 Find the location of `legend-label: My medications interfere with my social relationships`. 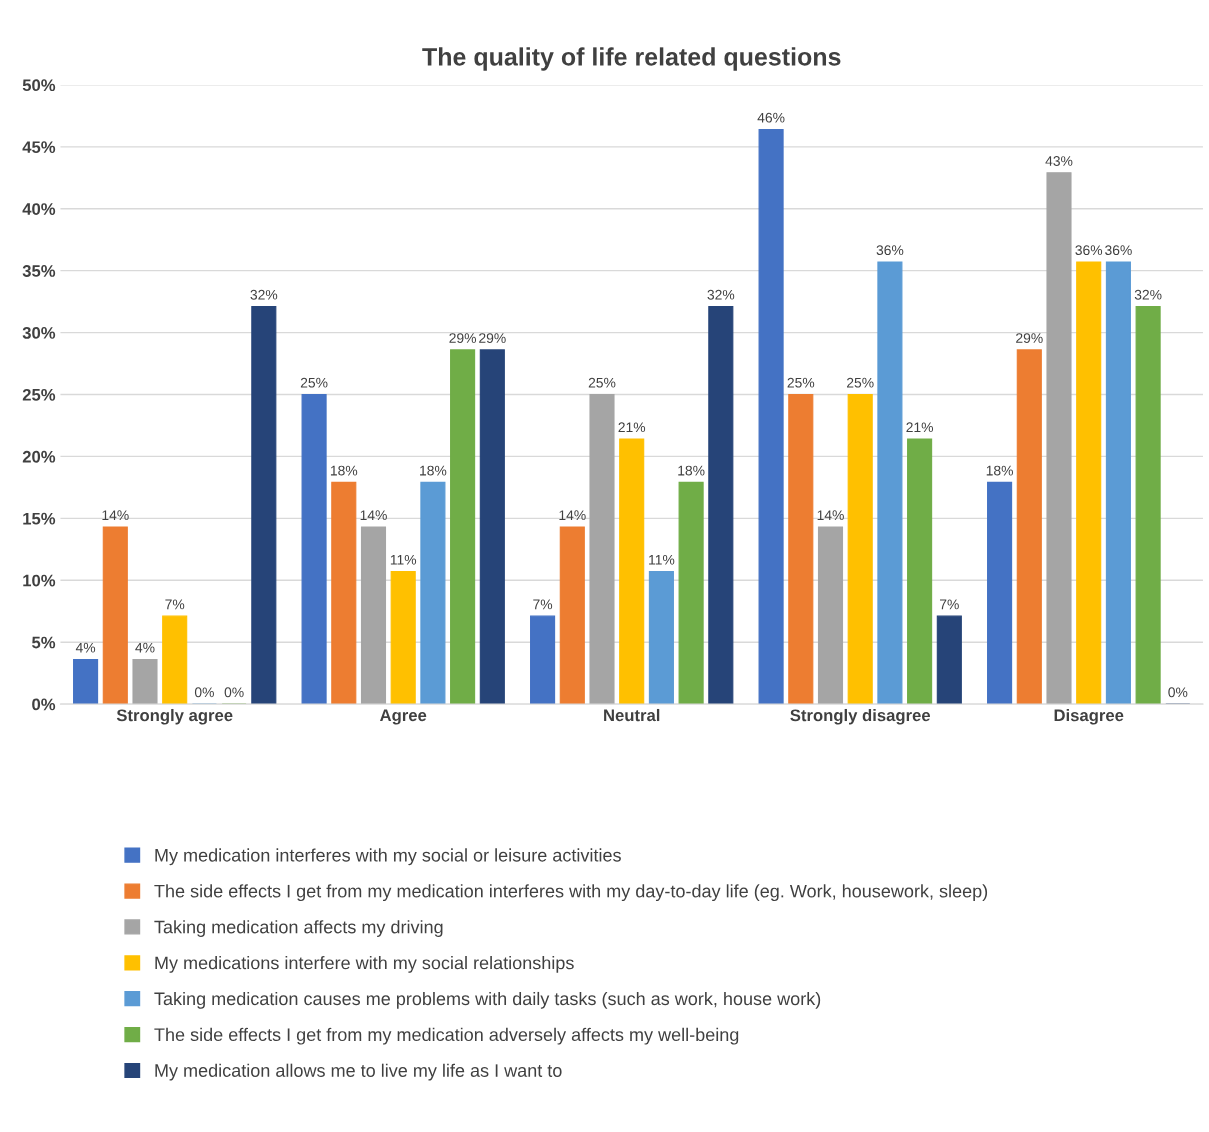

legend-label: My medications interfere with my social relationships is located at coordinates (364, 964).